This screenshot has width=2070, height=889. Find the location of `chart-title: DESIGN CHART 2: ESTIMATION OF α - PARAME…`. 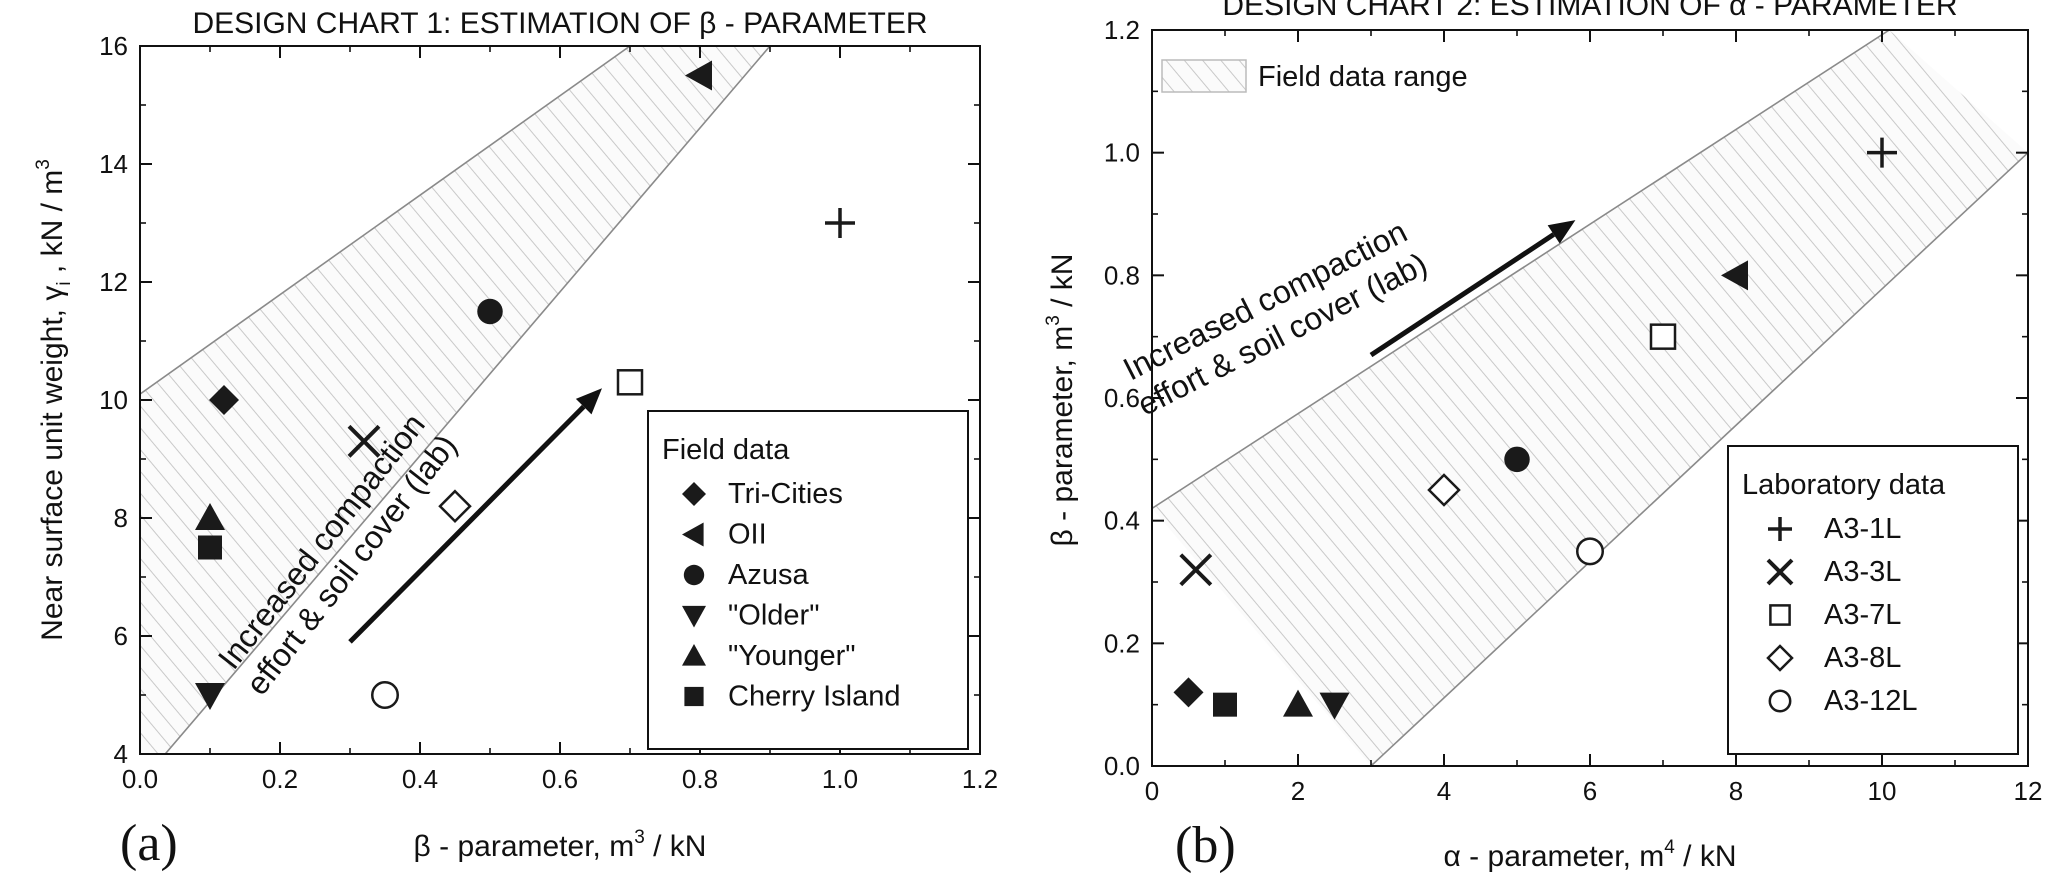

chart-title: DESIGN CHART 2: ESTIMATION OF α - PARAME… is located at coordinates (1589, 11).